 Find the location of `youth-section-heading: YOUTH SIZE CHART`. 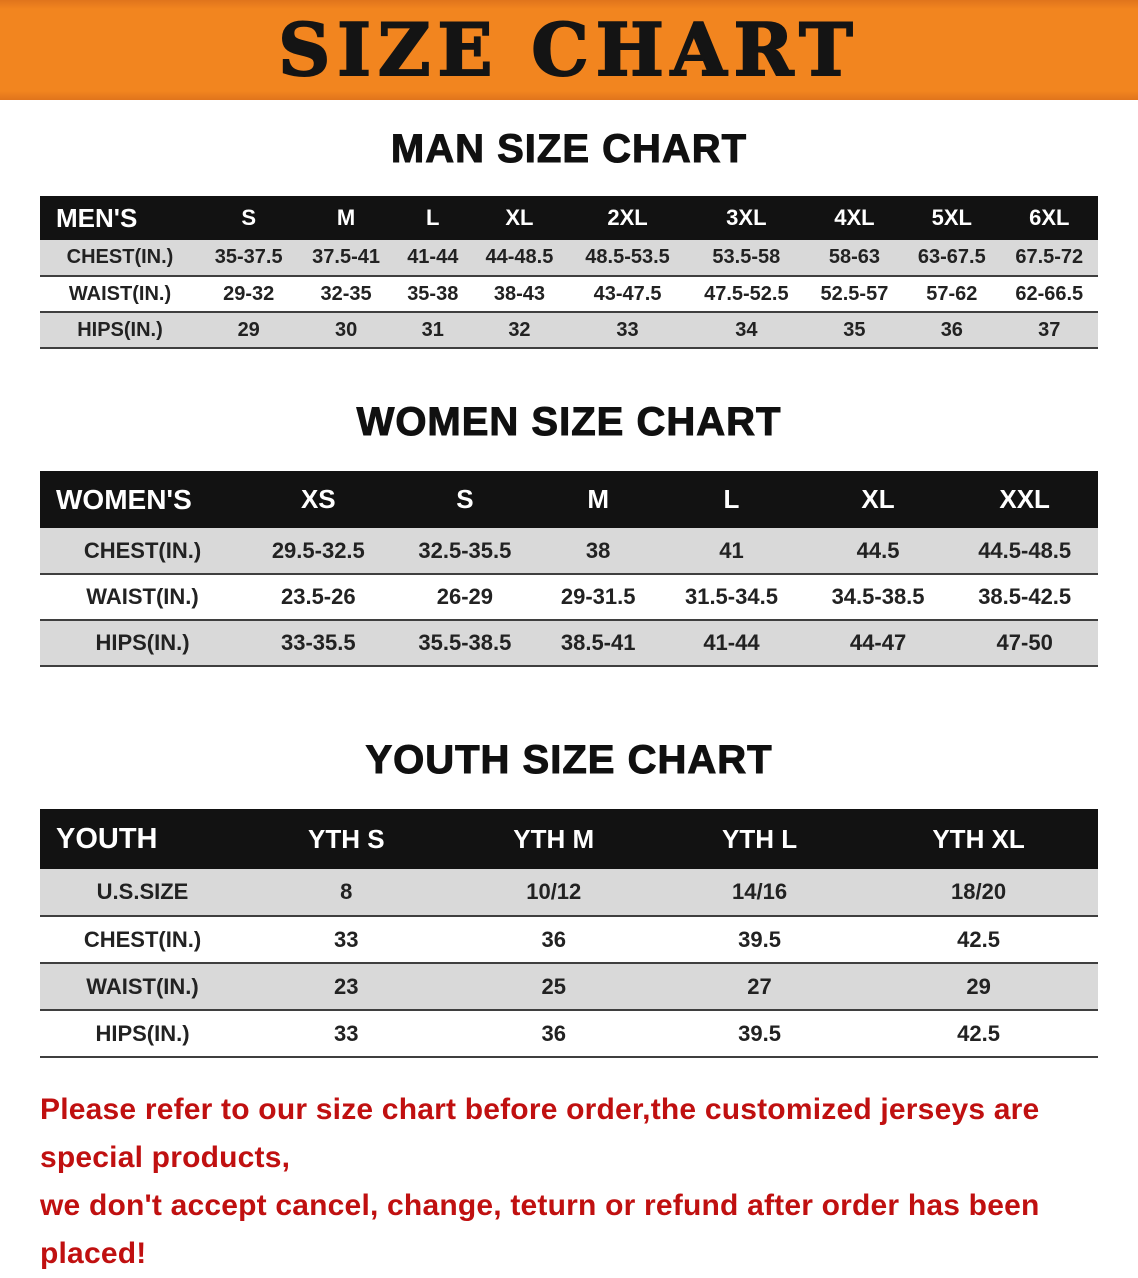

youth-section-heading: YOUTH SIZE CHART is located at coordinates (569, 760).